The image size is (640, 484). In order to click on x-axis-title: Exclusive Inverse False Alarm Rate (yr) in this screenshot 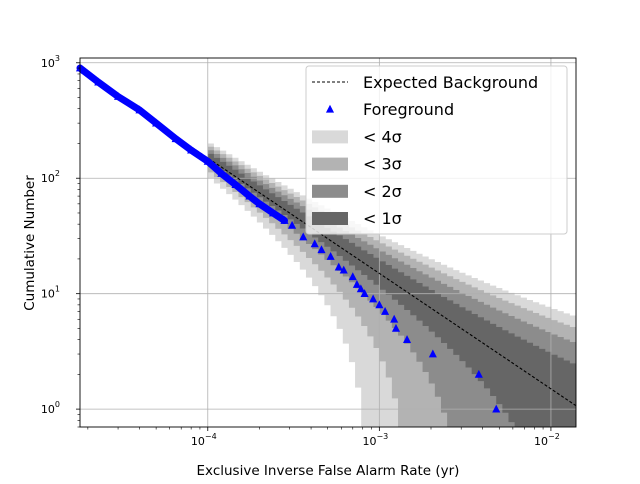, I will do `click(328, 471)`.